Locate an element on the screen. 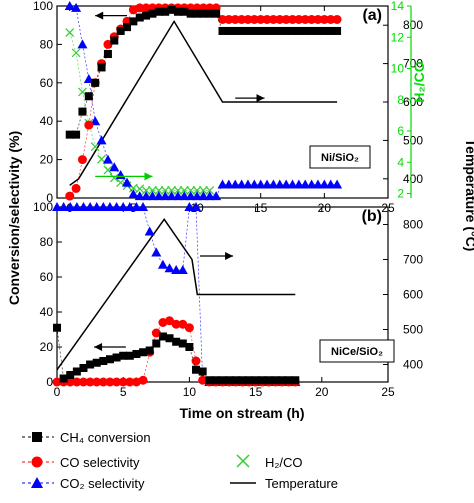  panel-a-arrow-head is located at coordinates (260, 98).